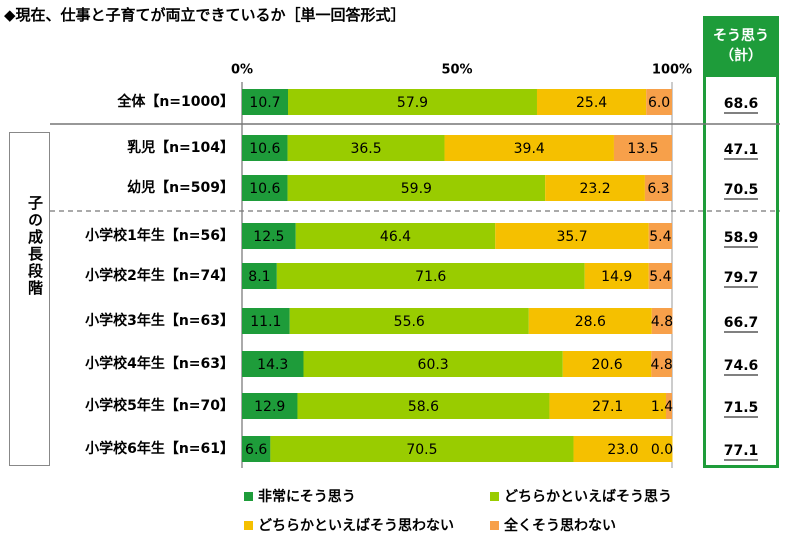 The image size is (786, 550). I want to click on category-label: 小学校3年生【n=63】, so click(159, 320).